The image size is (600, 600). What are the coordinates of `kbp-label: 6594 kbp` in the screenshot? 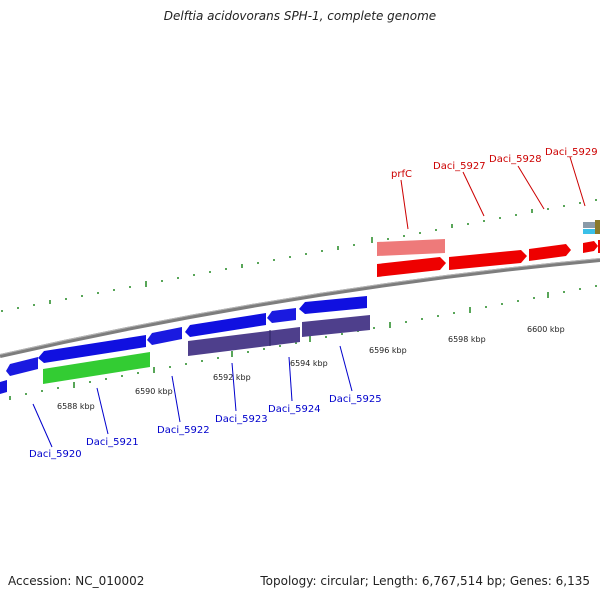 It's located at (309, 363).